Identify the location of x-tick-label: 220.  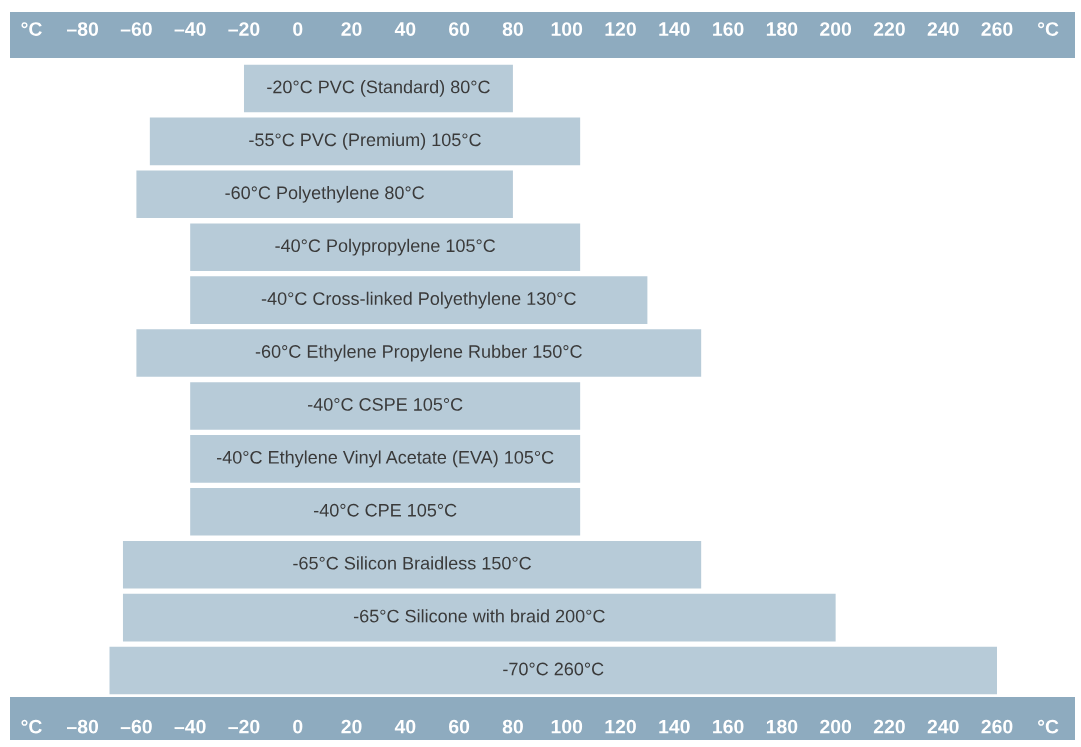
(889, 726).